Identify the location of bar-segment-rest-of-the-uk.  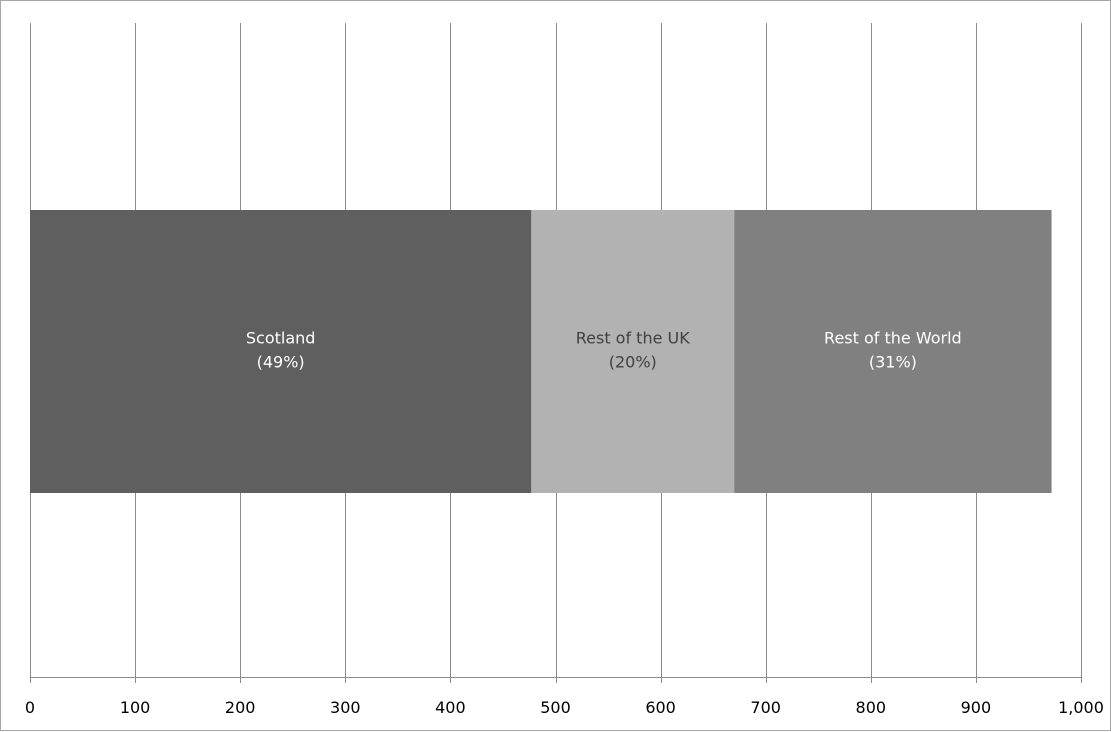
(633, 351).